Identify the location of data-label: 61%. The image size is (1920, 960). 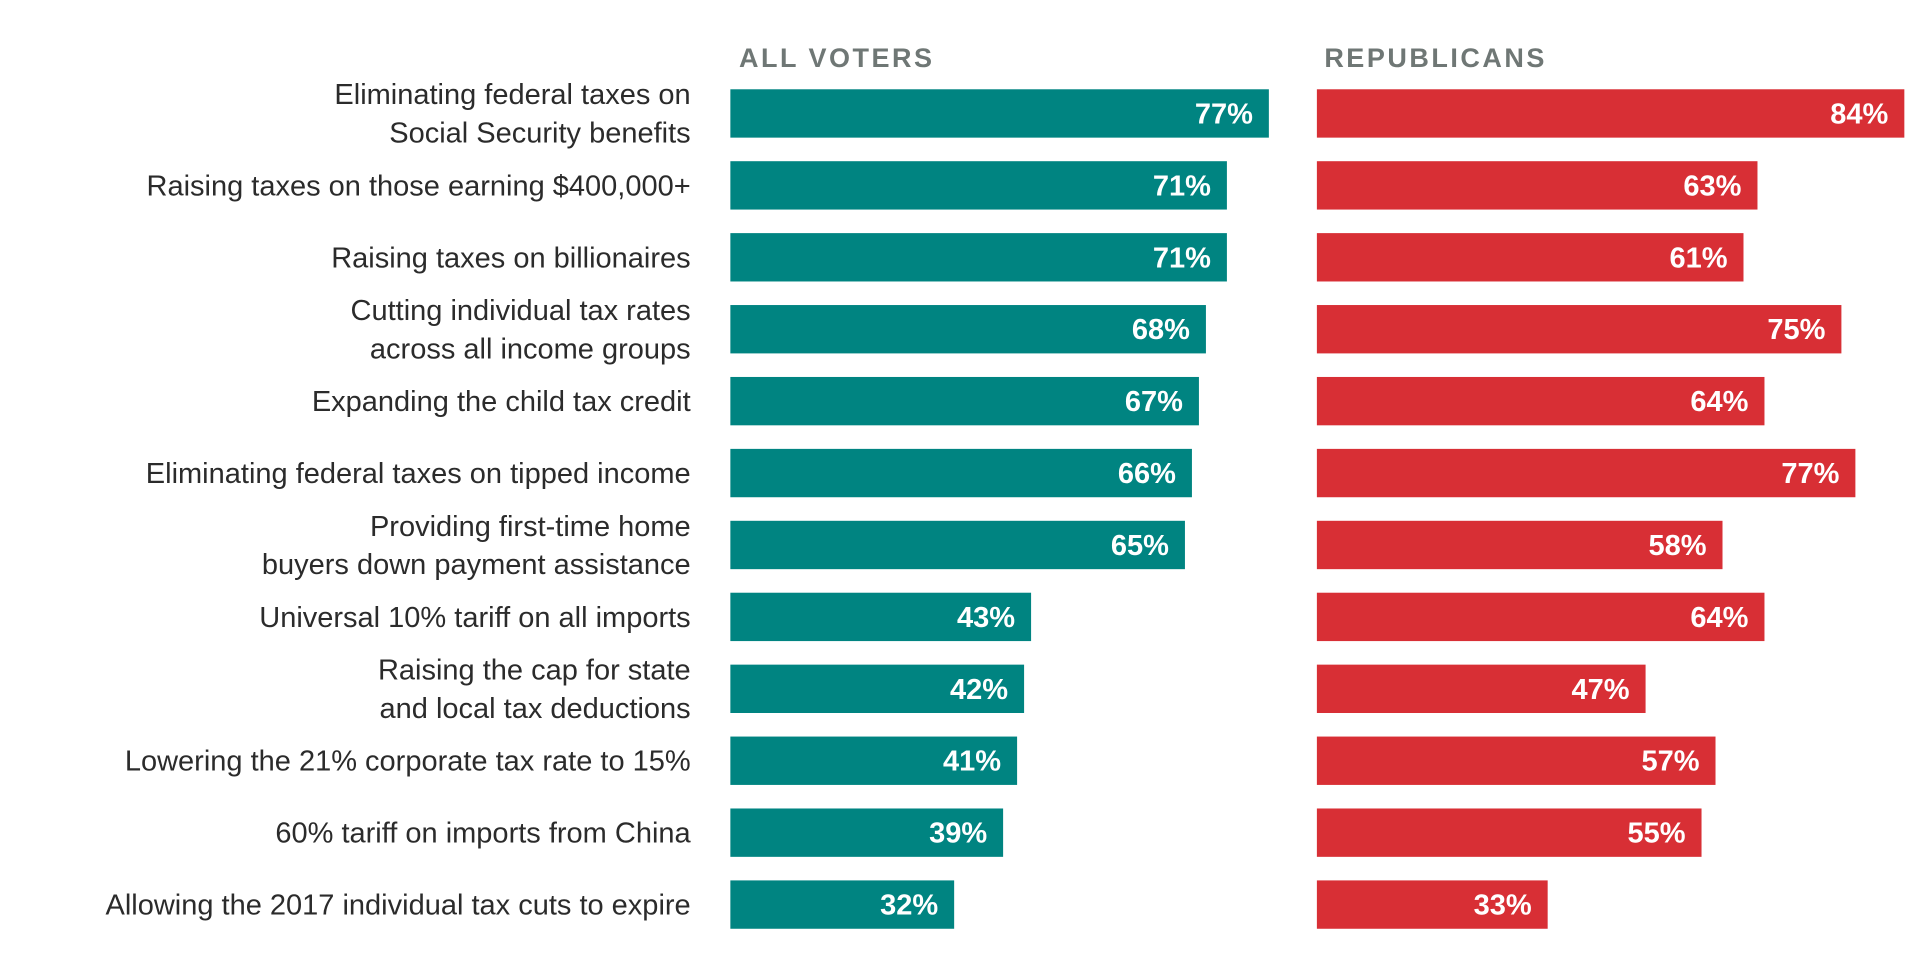
(1698, 258).